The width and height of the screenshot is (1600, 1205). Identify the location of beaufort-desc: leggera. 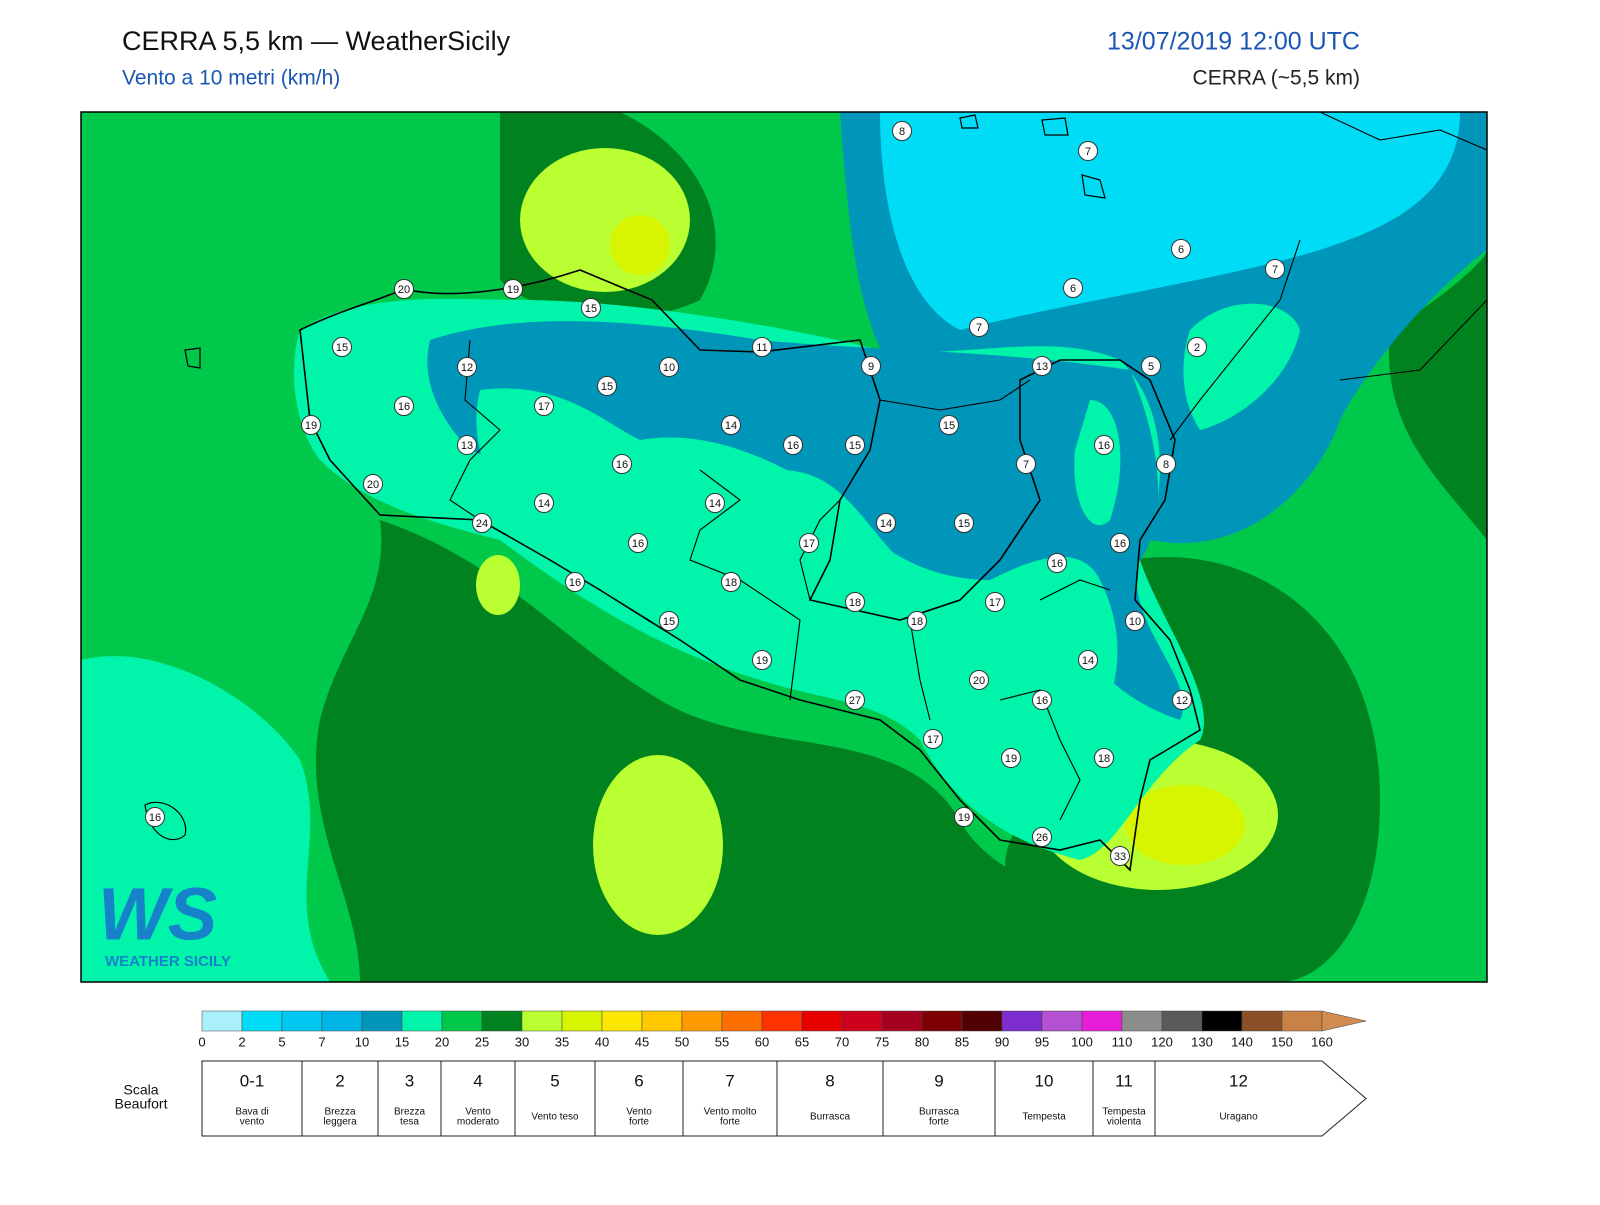
(340, 1122).